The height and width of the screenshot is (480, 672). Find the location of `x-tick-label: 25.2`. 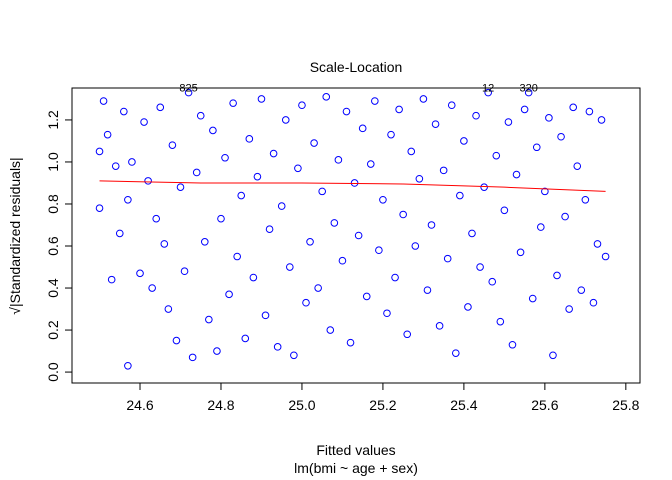

x-tick-label: 25.2 is located at coordinates (382, 405).